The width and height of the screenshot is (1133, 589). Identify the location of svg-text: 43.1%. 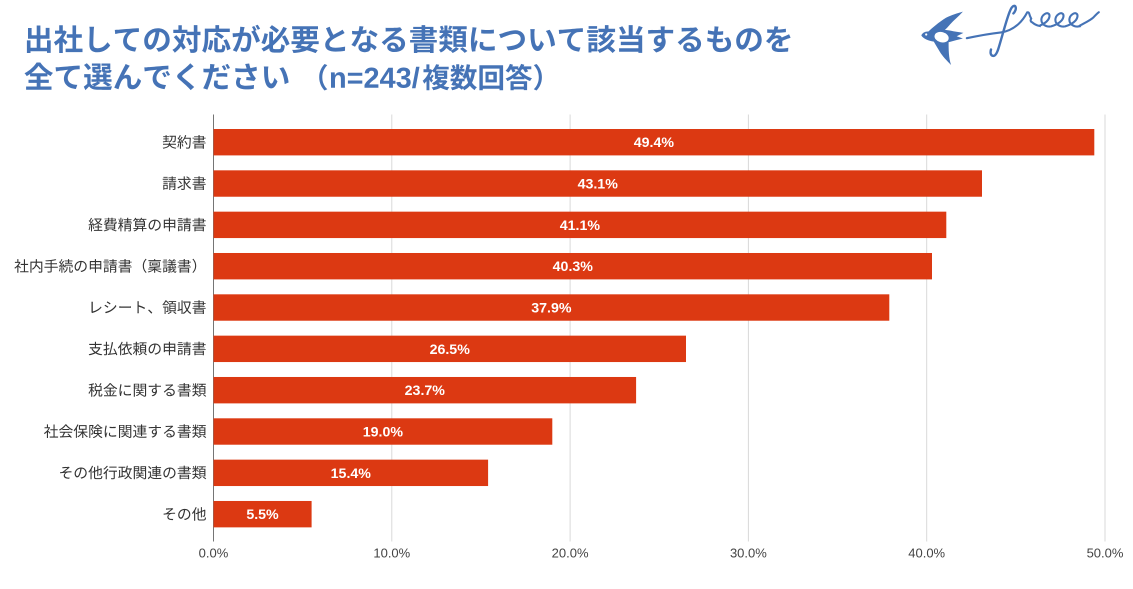
(598, 185).